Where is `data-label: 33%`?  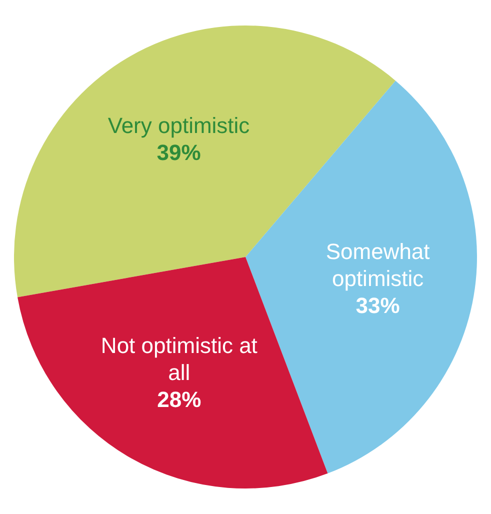
data-label: 33% is located at coordinates (378, 305).